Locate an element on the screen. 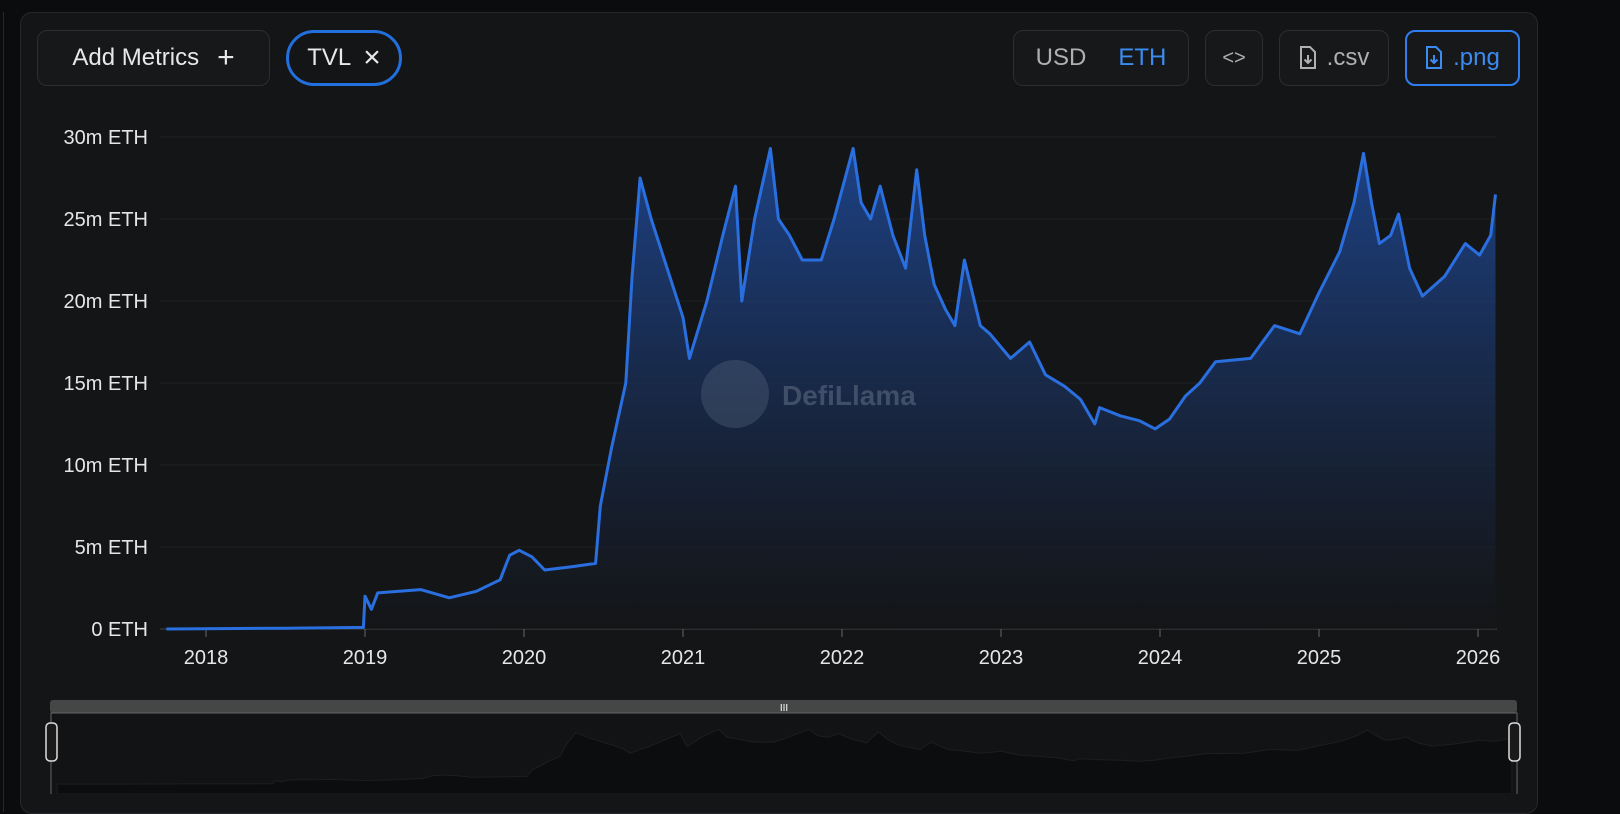 The height and width of the screenshot is (814, 1620). close-icon: × is located at coordinates (372, 57).